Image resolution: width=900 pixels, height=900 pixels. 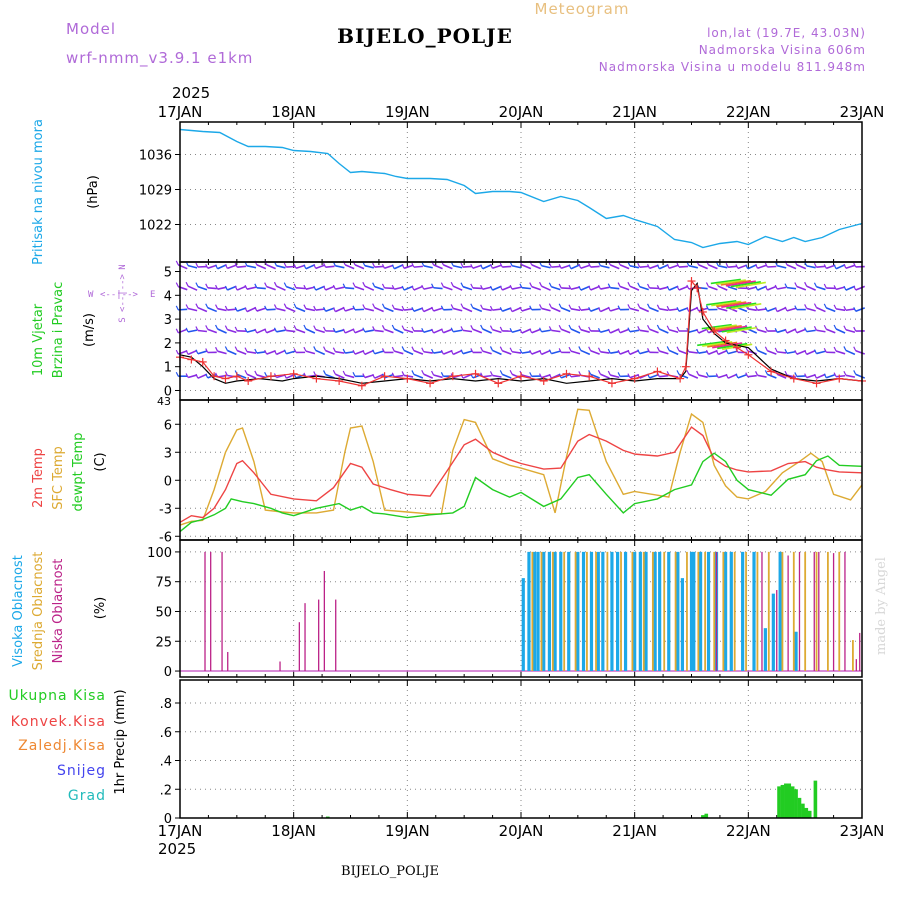 What do you see at coordinates (407, 112) in the screenshot?
I see `time-tick-top: 19JAN` at bounding box center [407, 112].